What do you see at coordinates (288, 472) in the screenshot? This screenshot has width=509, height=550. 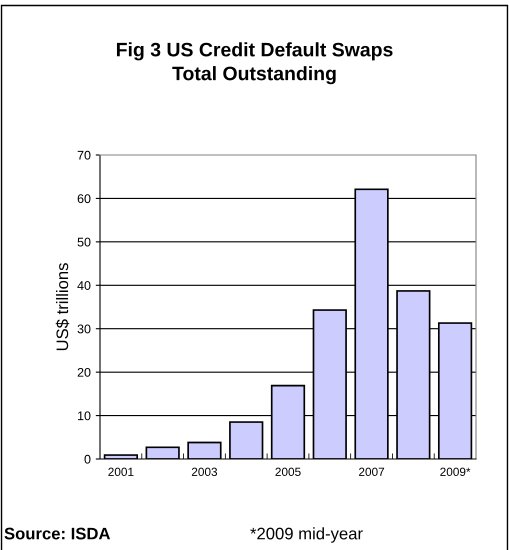 I see `x-tick-label: 2005` at bounding box center [288, 472].